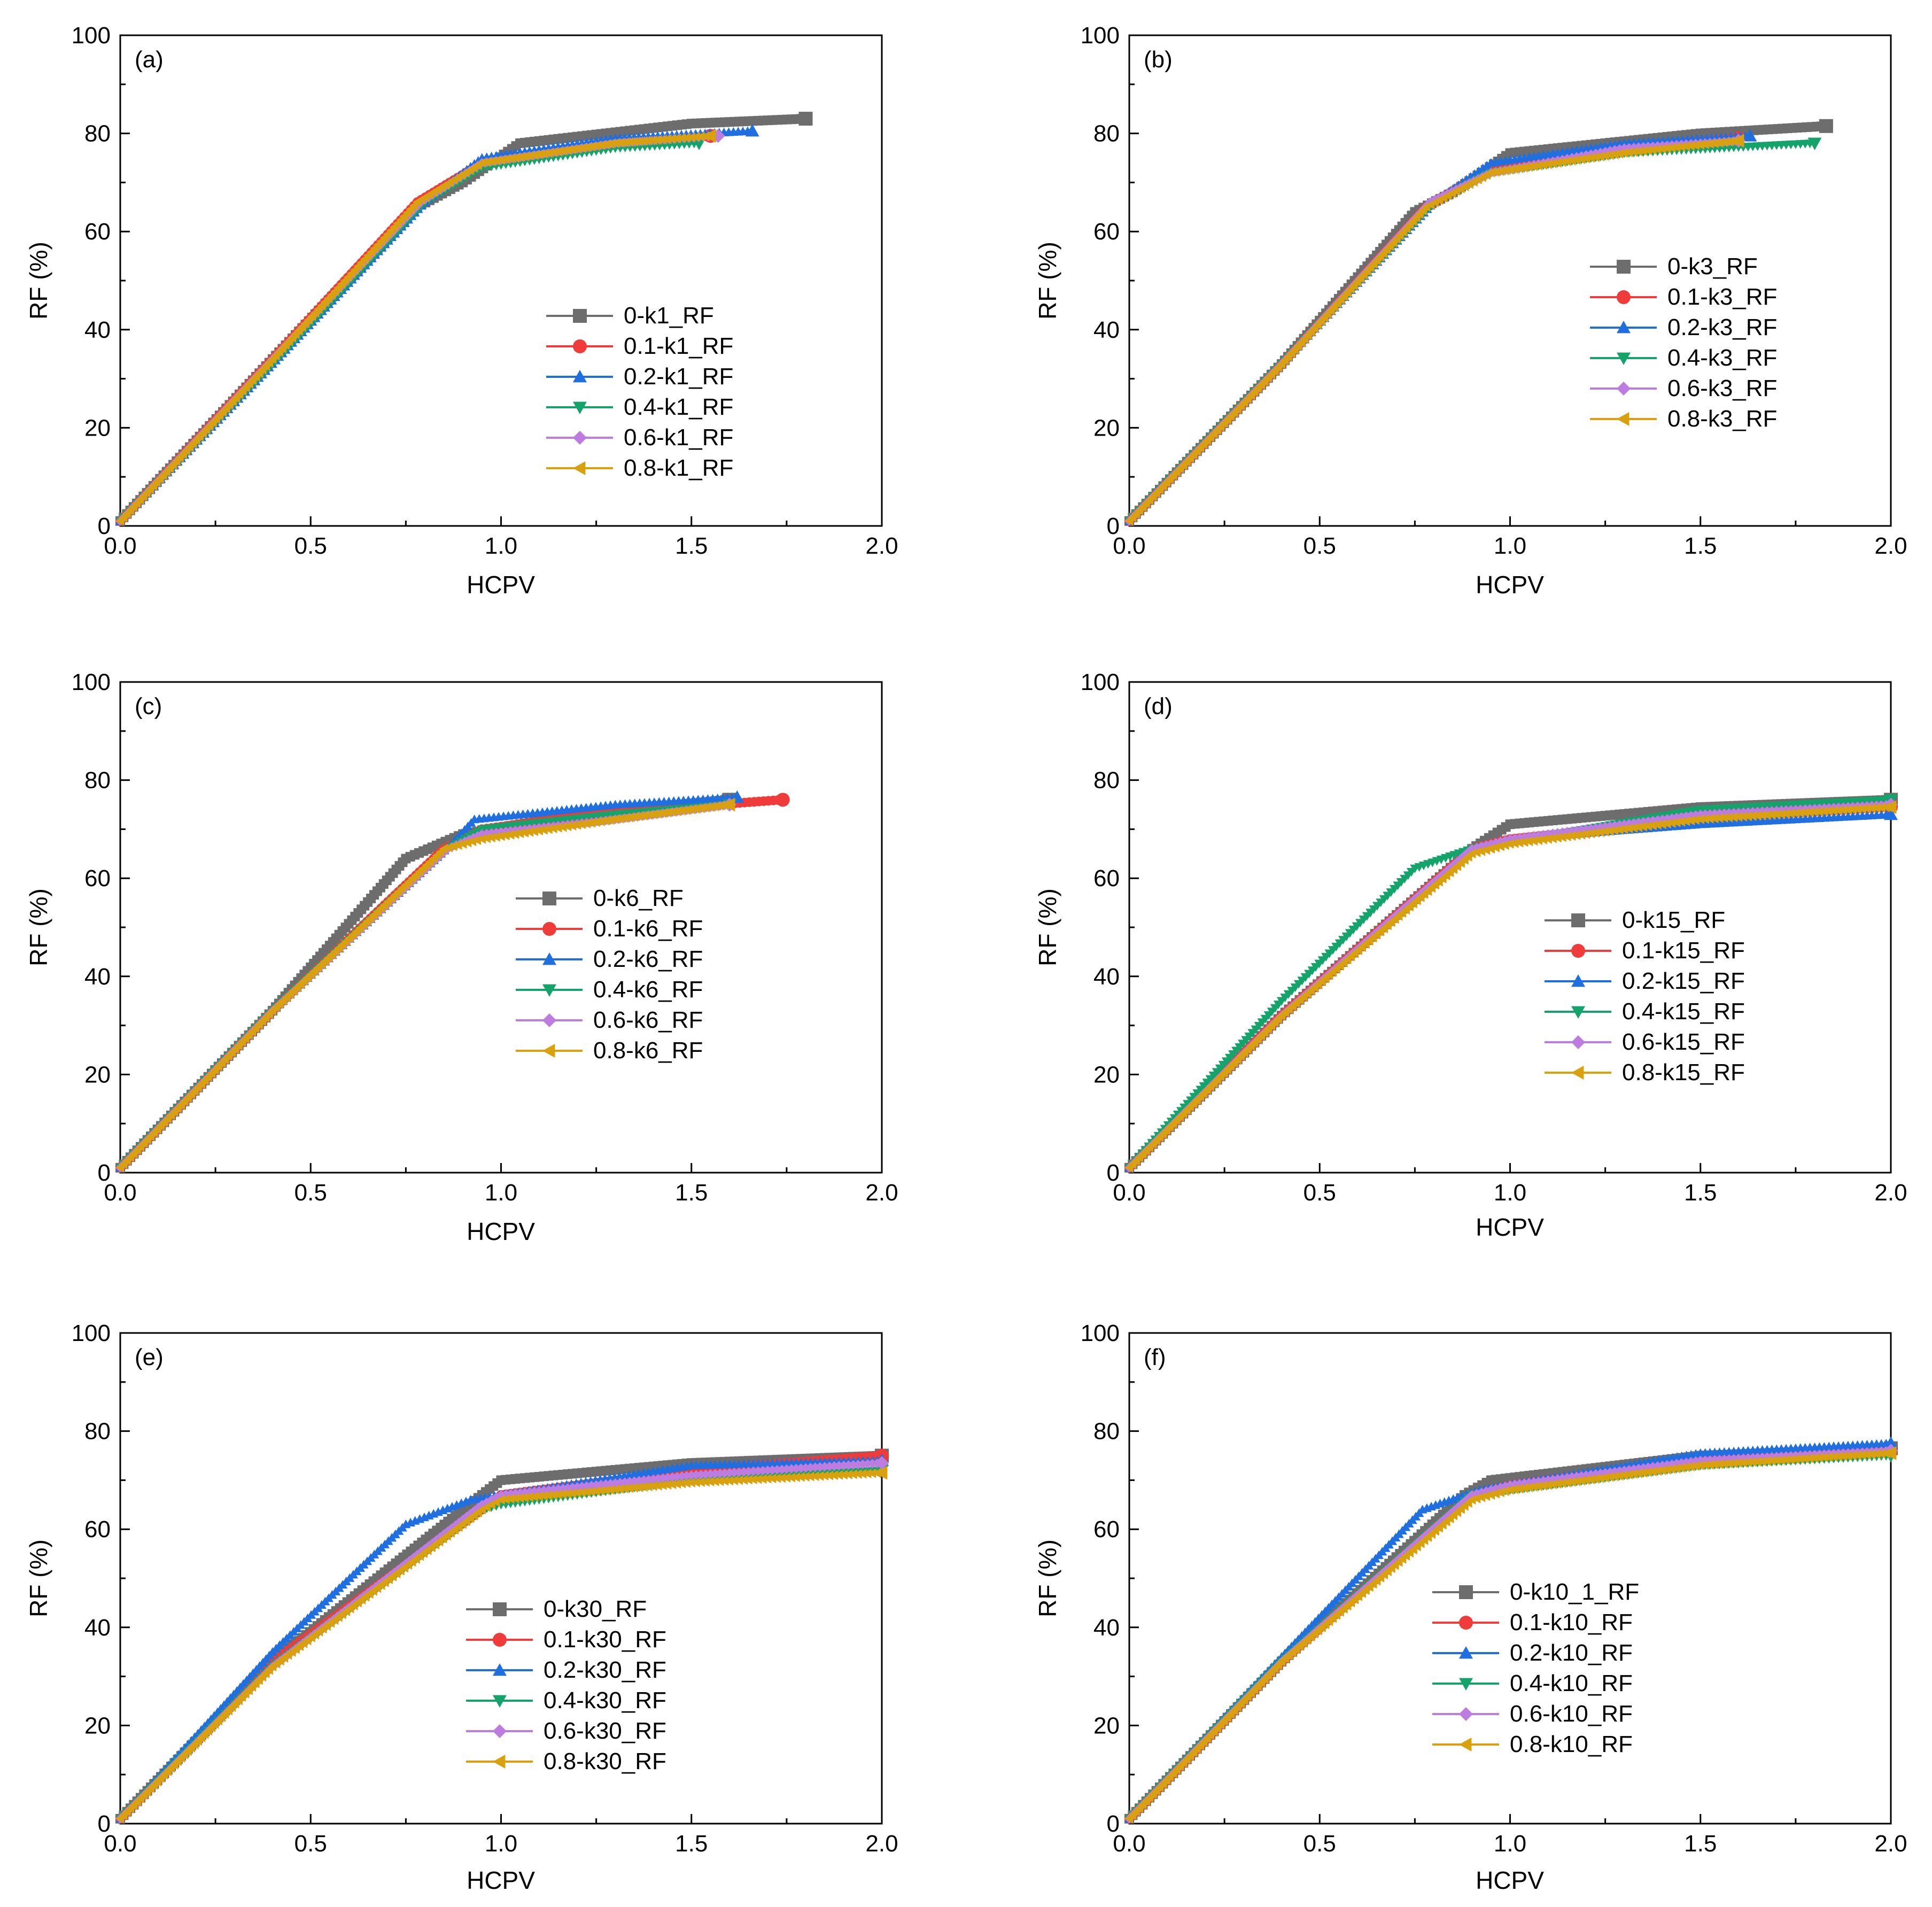 The image size is (1932, 1907). I want to click on legend-label: 0.2-k6_RF, so click(648, 959).